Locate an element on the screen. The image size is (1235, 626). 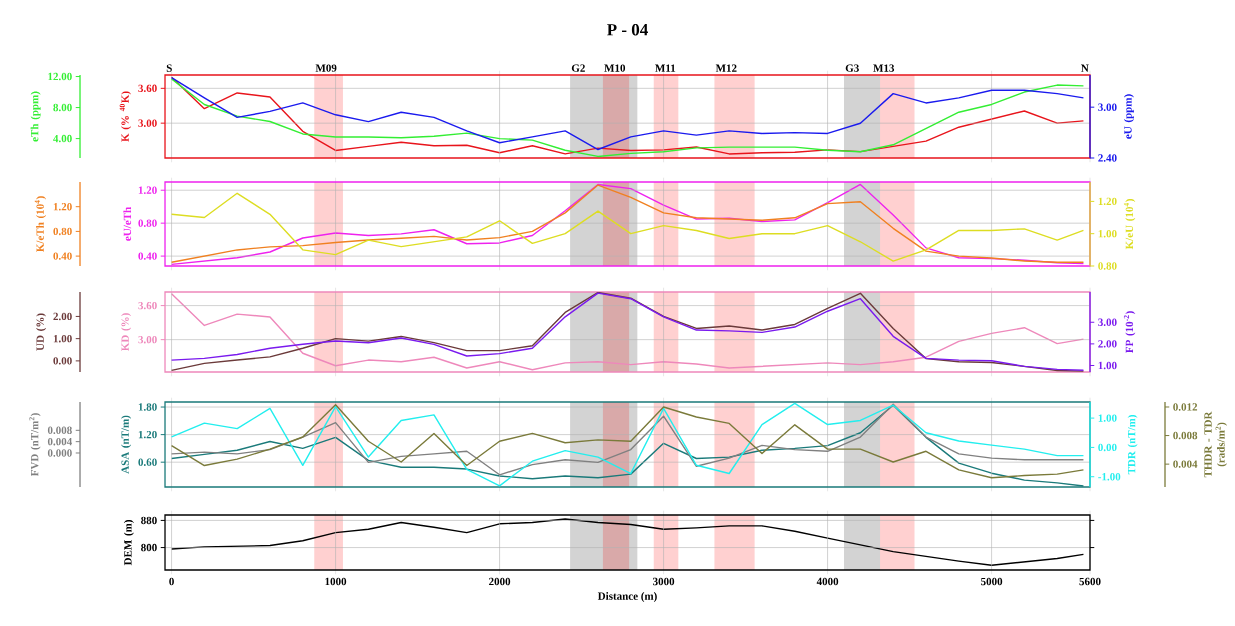
y2-tick-label: 1.20 is located at coordinates (1107, 201).